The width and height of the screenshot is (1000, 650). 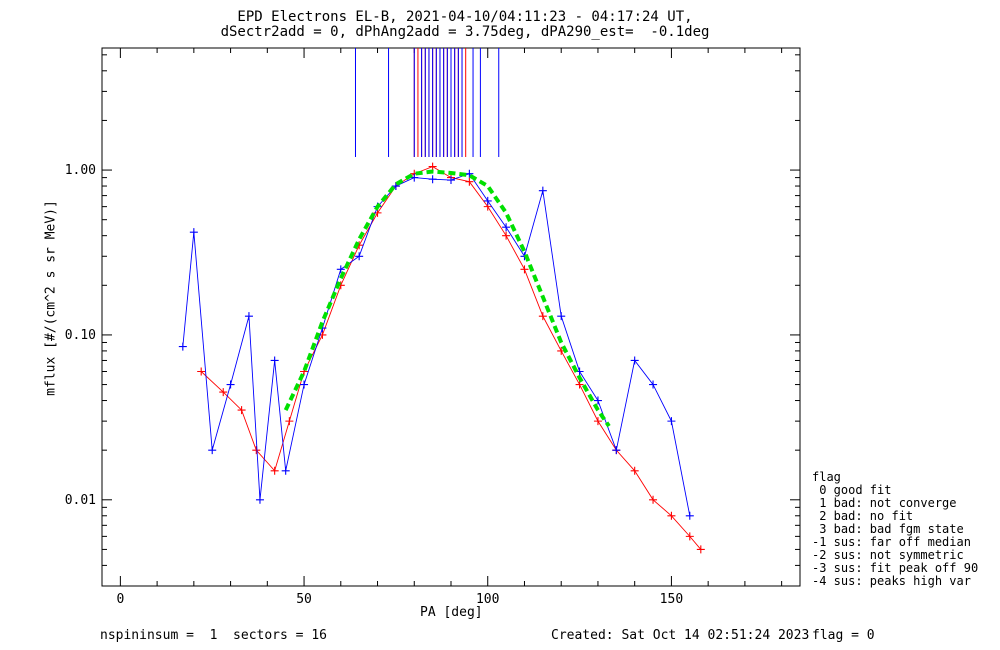 I want to click on x-tick-label: 0, so click(x=120, y=599).